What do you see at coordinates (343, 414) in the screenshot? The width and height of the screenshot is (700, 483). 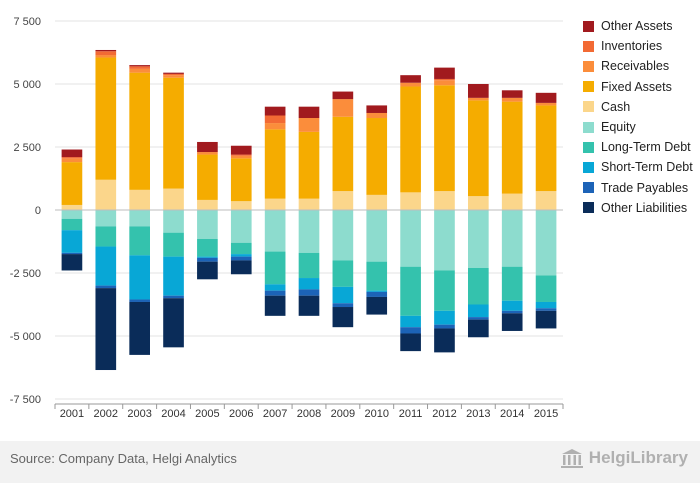 I see `x-tick-label: 2009` at bounding box center [343, 414].